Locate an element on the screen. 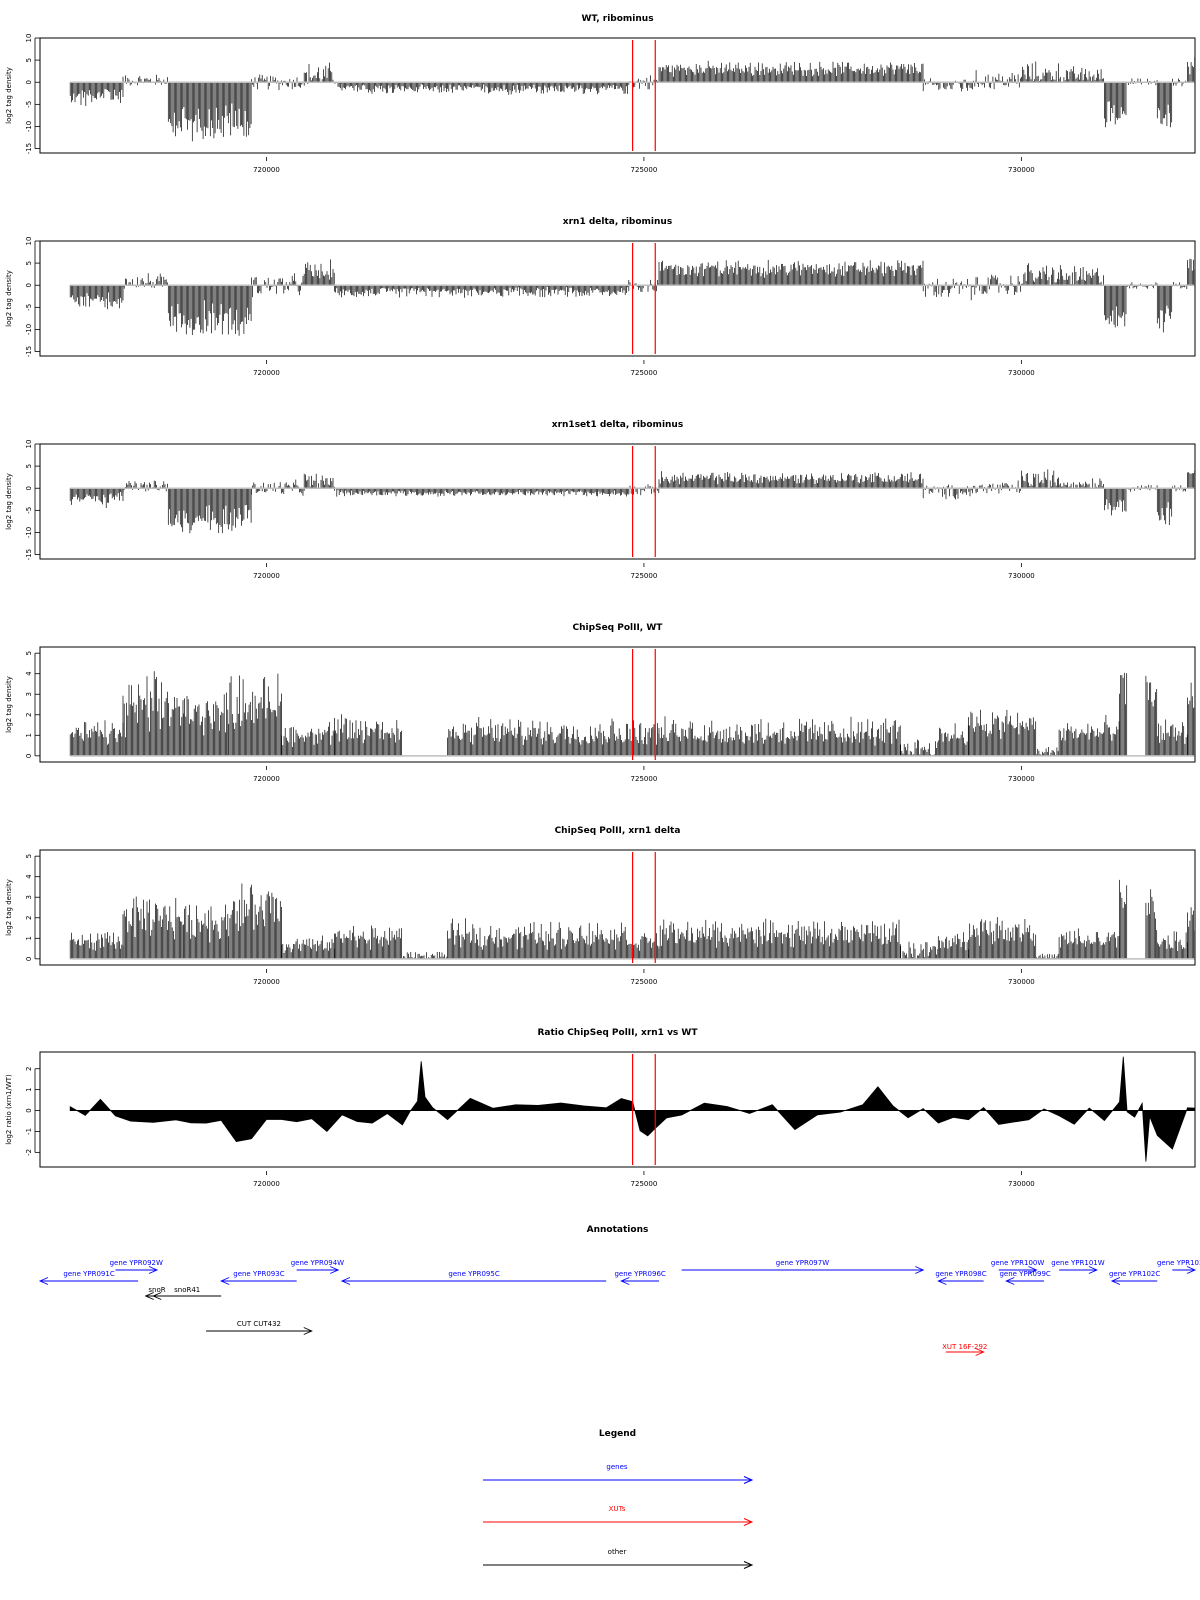  annotation-feature: gene YPR099C is located at coordinates (1025, 1277).